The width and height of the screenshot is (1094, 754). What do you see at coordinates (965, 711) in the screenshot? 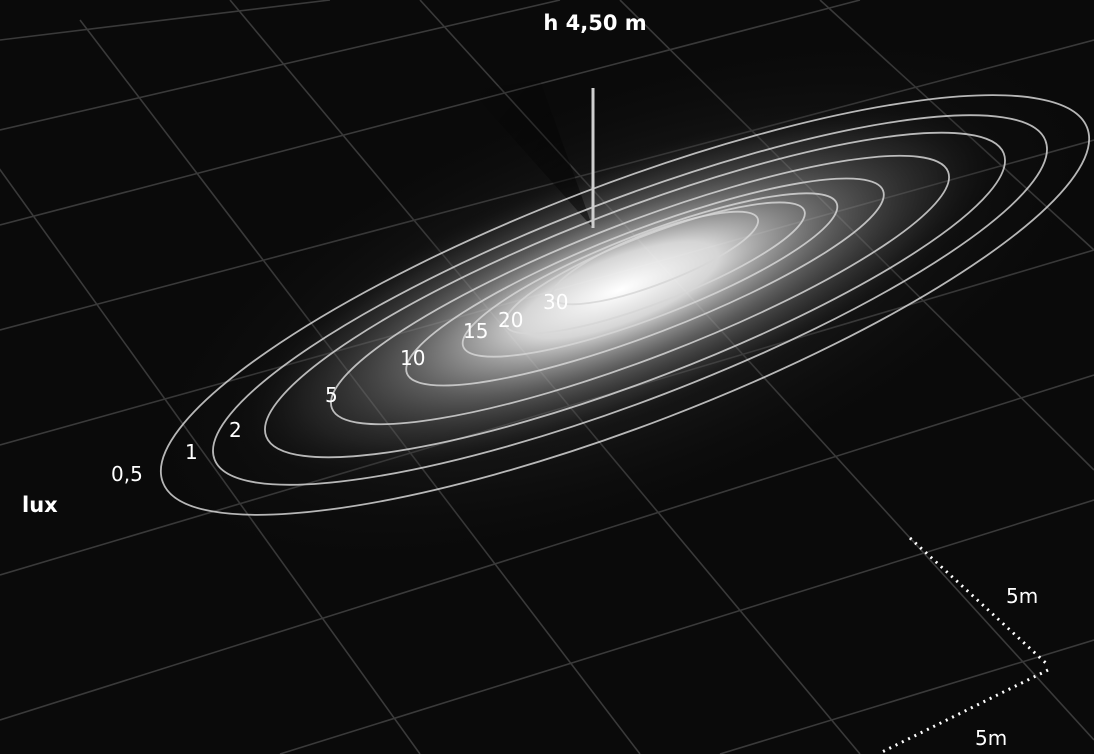
I see `scale-line` at bounding box center [965, 711].